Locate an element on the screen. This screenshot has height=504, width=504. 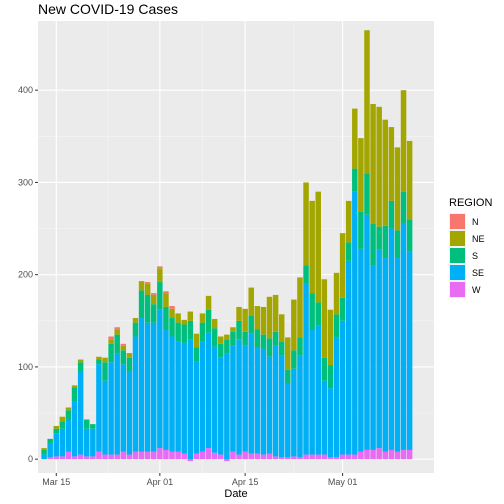
legend-label-w: W is located at coordinates (476, 290).